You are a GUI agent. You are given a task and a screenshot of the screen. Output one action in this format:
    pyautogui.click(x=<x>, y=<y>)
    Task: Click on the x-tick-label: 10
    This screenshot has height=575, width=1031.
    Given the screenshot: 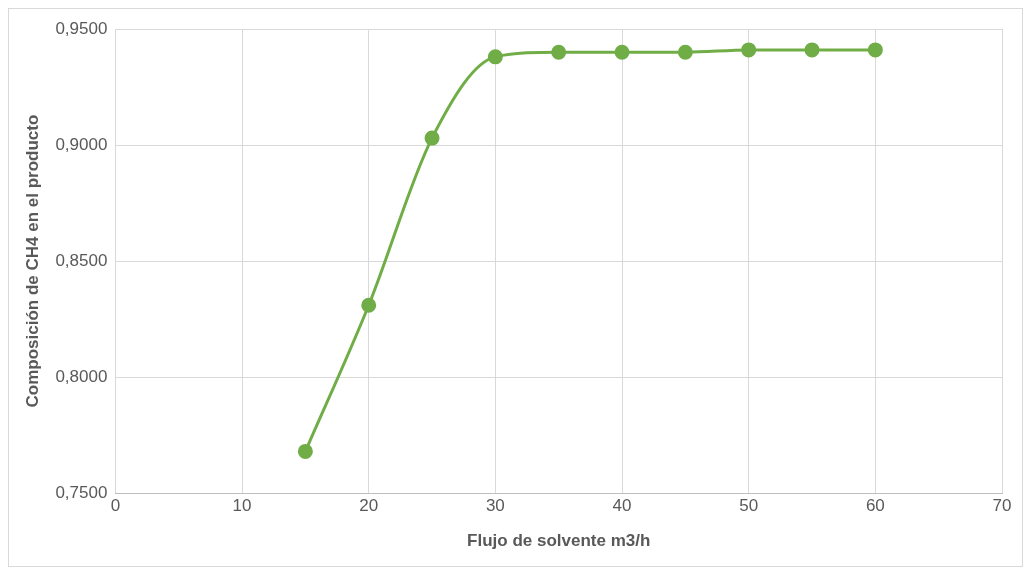 What is the action you would take?
    pyautogui.click(x=242, y=506)
    